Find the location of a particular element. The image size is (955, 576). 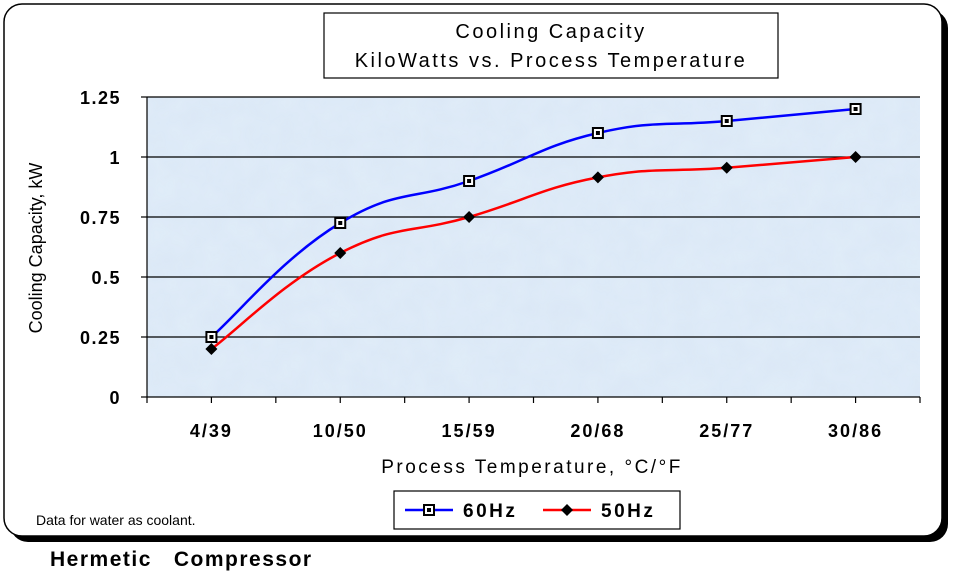

data-point-60Hz-0-center is located at coordinates (211, 337).